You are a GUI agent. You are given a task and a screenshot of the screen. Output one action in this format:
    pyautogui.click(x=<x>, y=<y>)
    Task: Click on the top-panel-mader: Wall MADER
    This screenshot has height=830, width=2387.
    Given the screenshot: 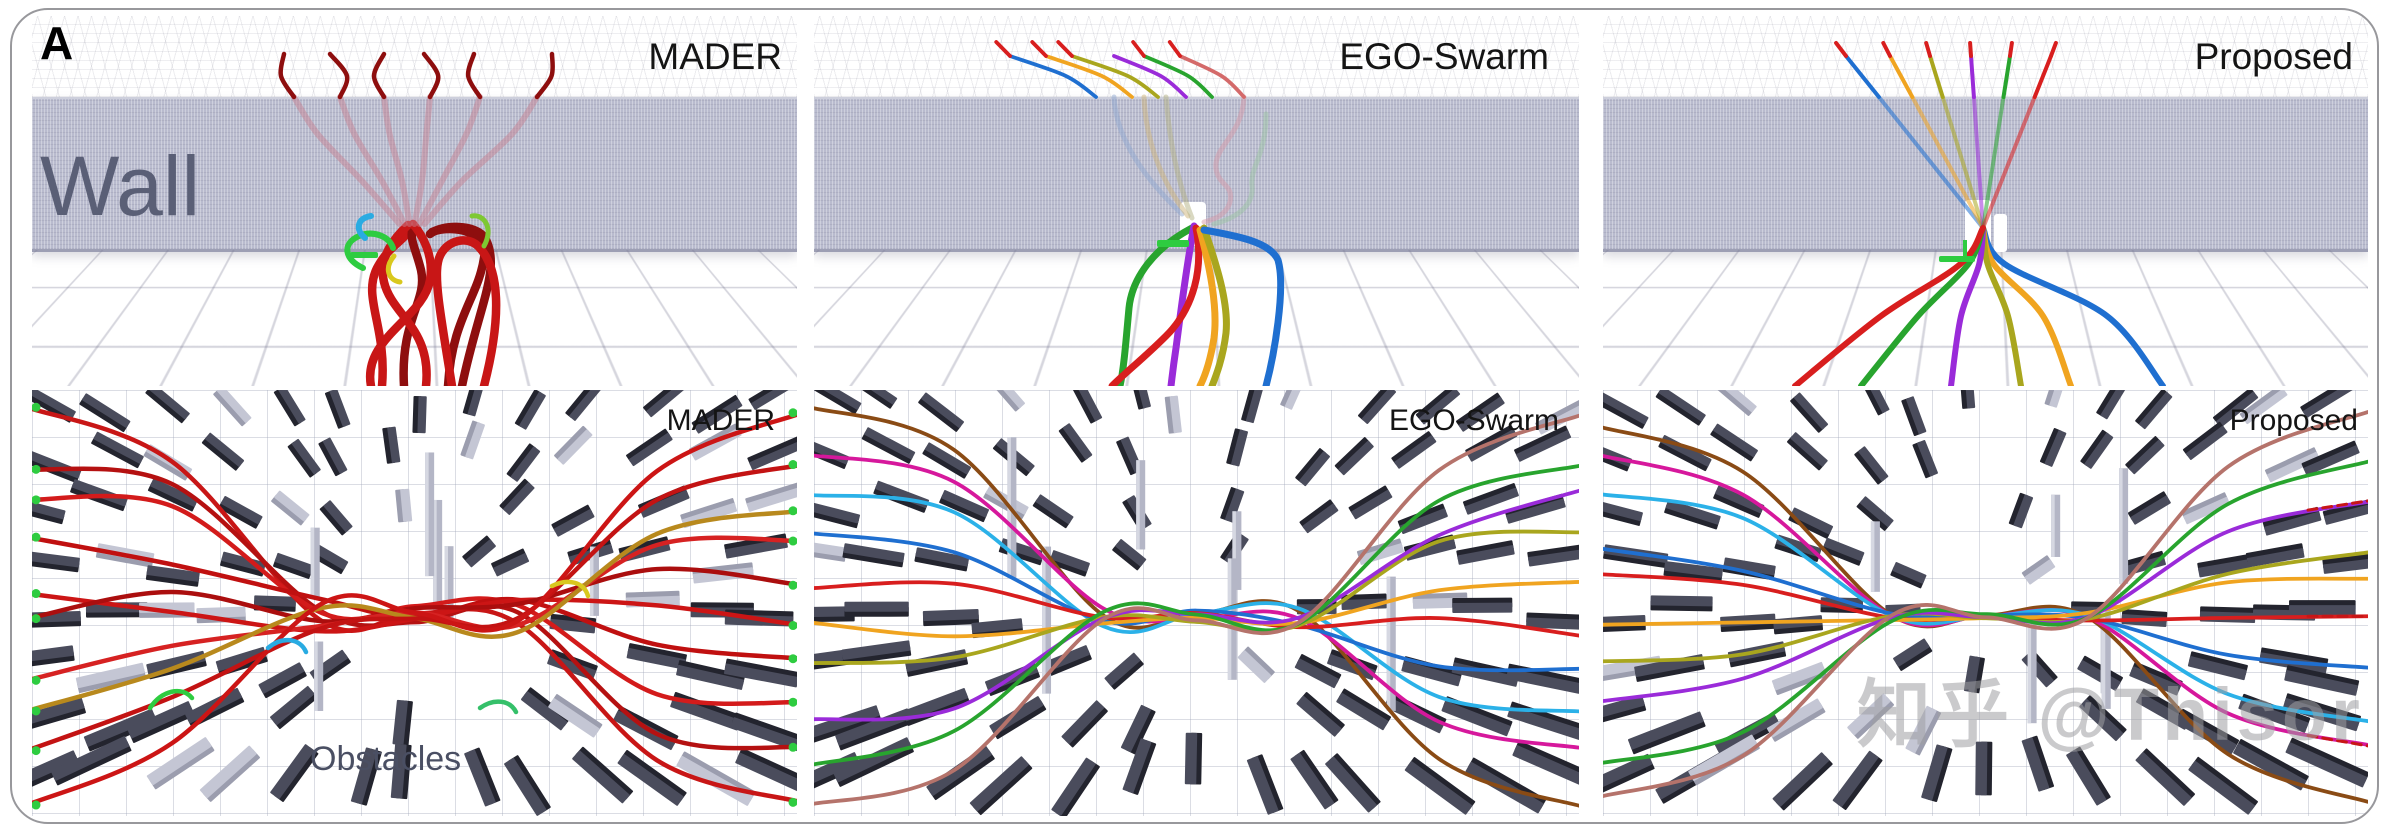 What is the action you would take?
    pyautogui.click(x=414, y=201)
    